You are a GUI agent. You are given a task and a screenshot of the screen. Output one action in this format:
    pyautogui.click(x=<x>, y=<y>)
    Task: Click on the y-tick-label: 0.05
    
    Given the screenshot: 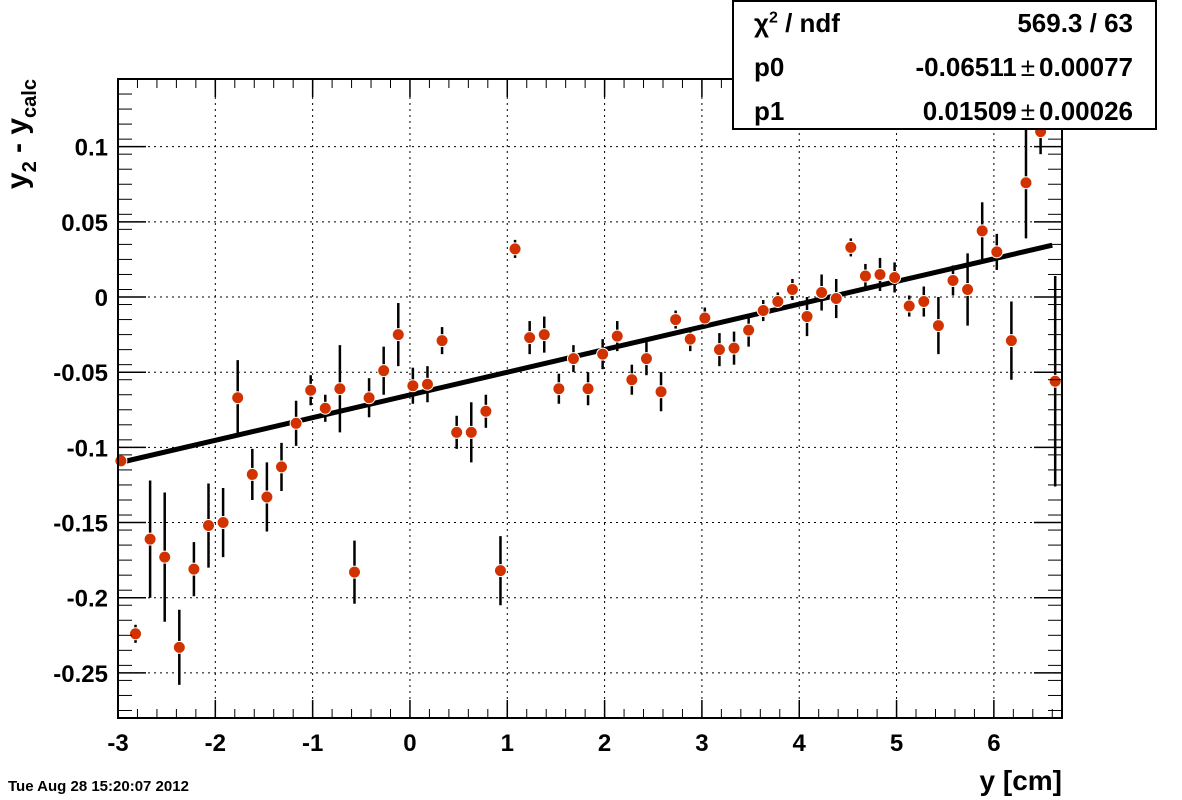 What is the action you would take?
    pyautogui.click(x=84, y=223)
    